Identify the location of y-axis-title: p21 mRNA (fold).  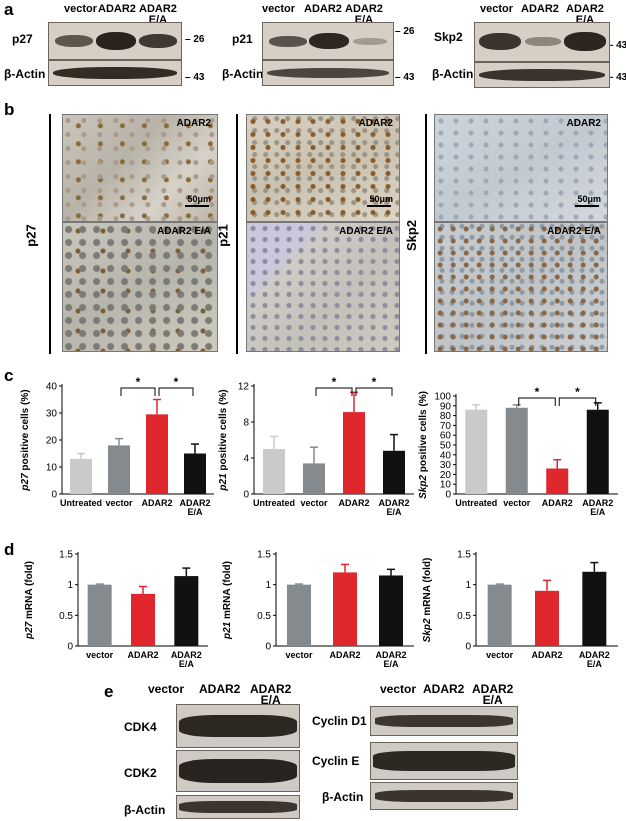
(227, 600).